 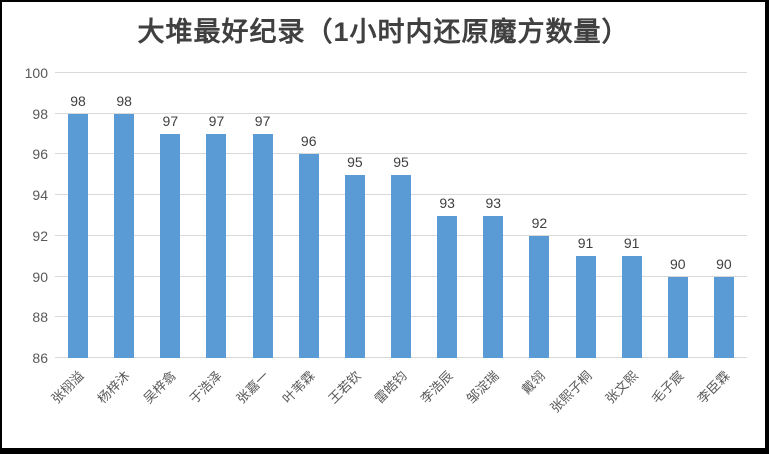 What do you see at coordinates (585, 307) in the screenshot?
I see `bar-张熙子桐` at bounding box center [585, 307].